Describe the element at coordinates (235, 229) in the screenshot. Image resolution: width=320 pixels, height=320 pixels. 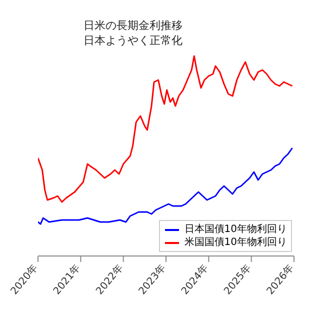
I see `legend-label: 日本国債10年物利回り` at that location.